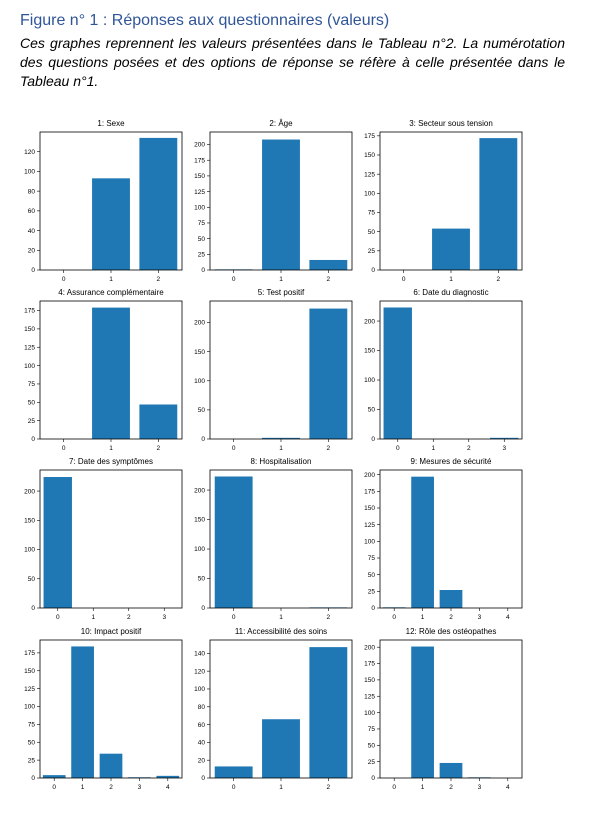 Image resolution: width=600 pixels, height=826 pixels. Describe the element at coordinates (111, 123) in the screenshot. I see `chart-title: 1: Sexe` at that location.